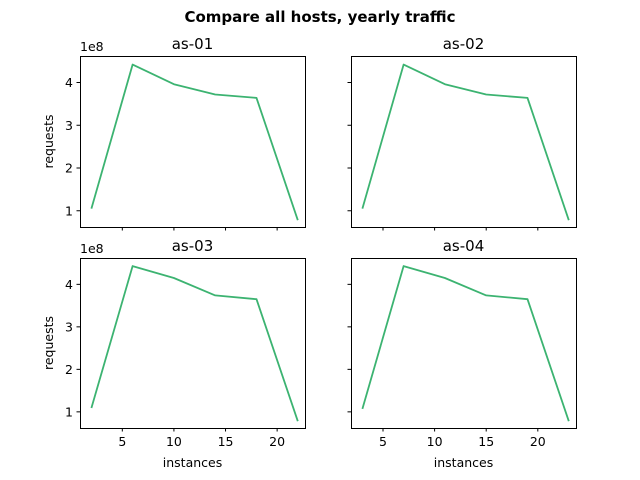 The width and height of the screenshot is (640, 480). What do you see at coordinates (383, 441) in the screenshot?
I see `x-tick-label-as04-0: 5` at bounding box center [383, 441].